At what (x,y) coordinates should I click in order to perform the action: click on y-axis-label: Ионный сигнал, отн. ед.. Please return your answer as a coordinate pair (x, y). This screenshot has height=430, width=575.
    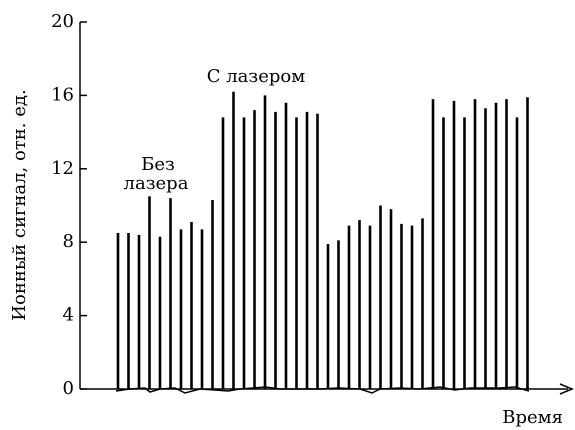
    Looking at the image, I should click on (19, 204).